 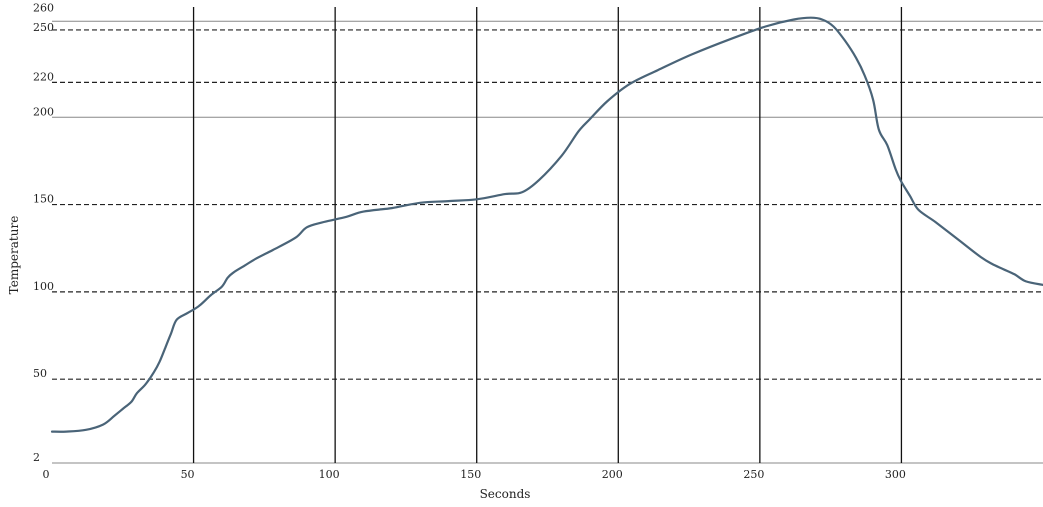 I want to click on x-tick-label: 300, so click(x=895, y=474).